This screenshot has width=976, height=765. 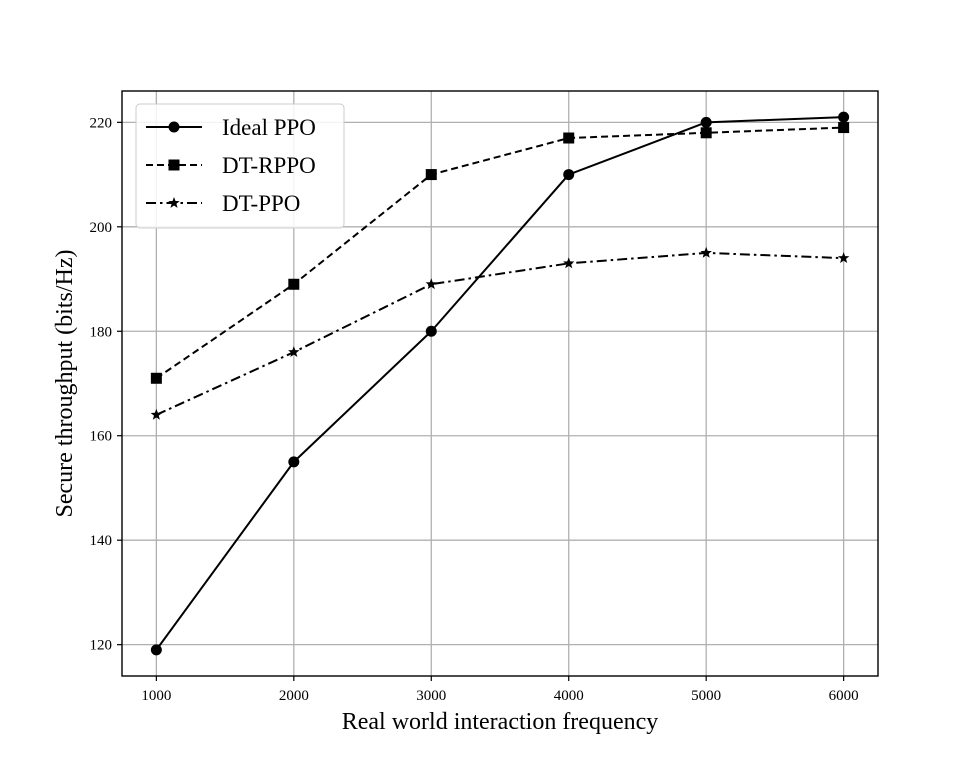 I want to click on legend-entry-dt-rppo: DT-RPPO, so click(x=231, y=165).